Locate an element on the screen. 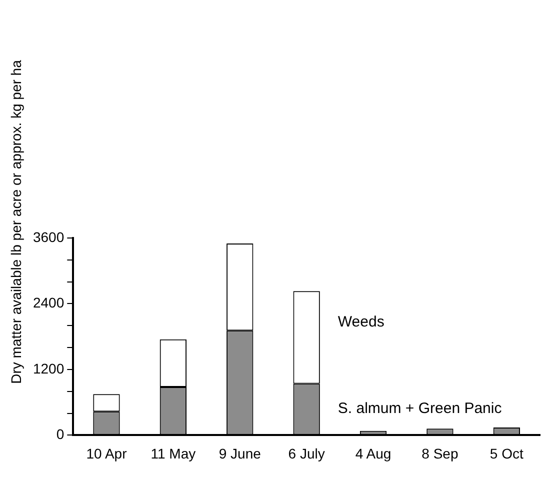 This screenshot has width=548, height=486. y-axis-title: Dry matter available lb per acre or approx. kg per ha is located at coordinates (16, 222).